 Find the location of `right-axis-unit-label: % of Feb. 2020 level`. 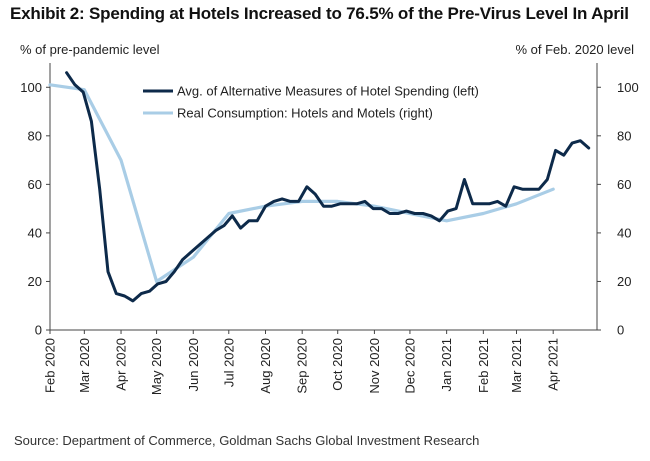

right-axis-unit-label: % of Feb. 2020 level is located at coordinates (574, 49).